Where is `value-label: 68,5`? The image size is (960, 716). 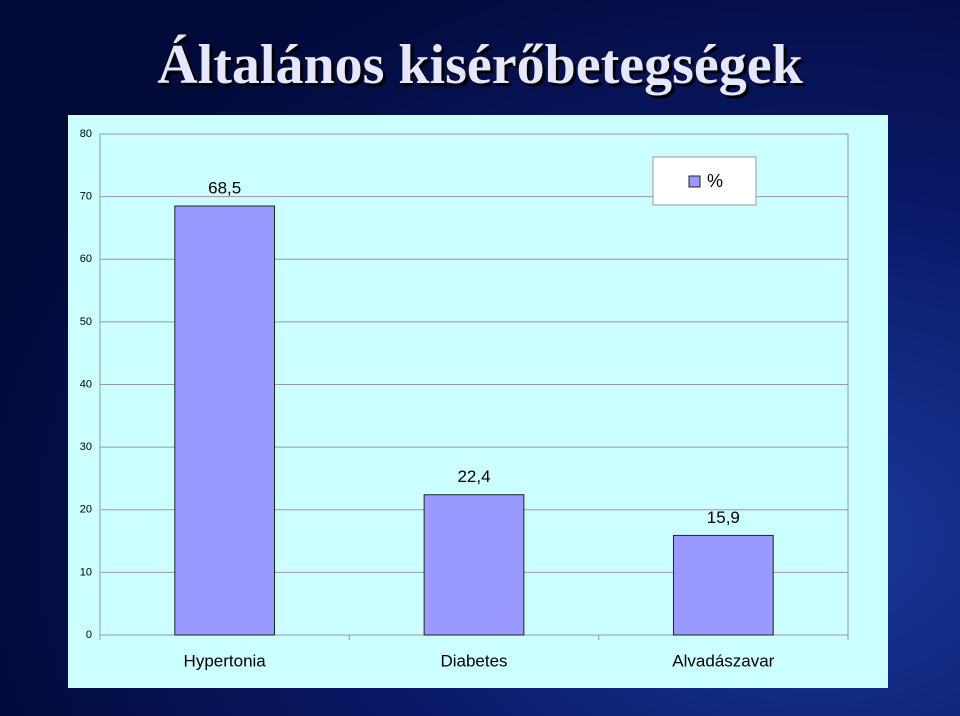 value-label: 68,5 is located at coordinates (224, 188).